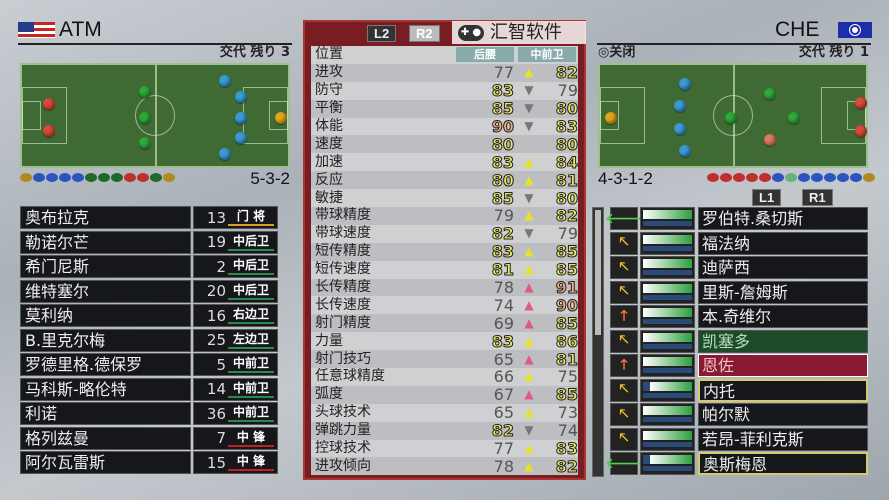  I want to click on player-row: 希门尼斯 2 中后卫, so click(149, 266).